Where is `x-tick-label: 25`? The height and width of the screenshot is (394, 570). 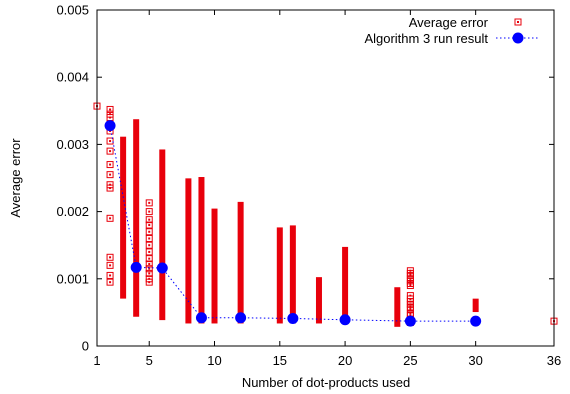
x-tick-label: 25 is located at coordinates (410, 360).